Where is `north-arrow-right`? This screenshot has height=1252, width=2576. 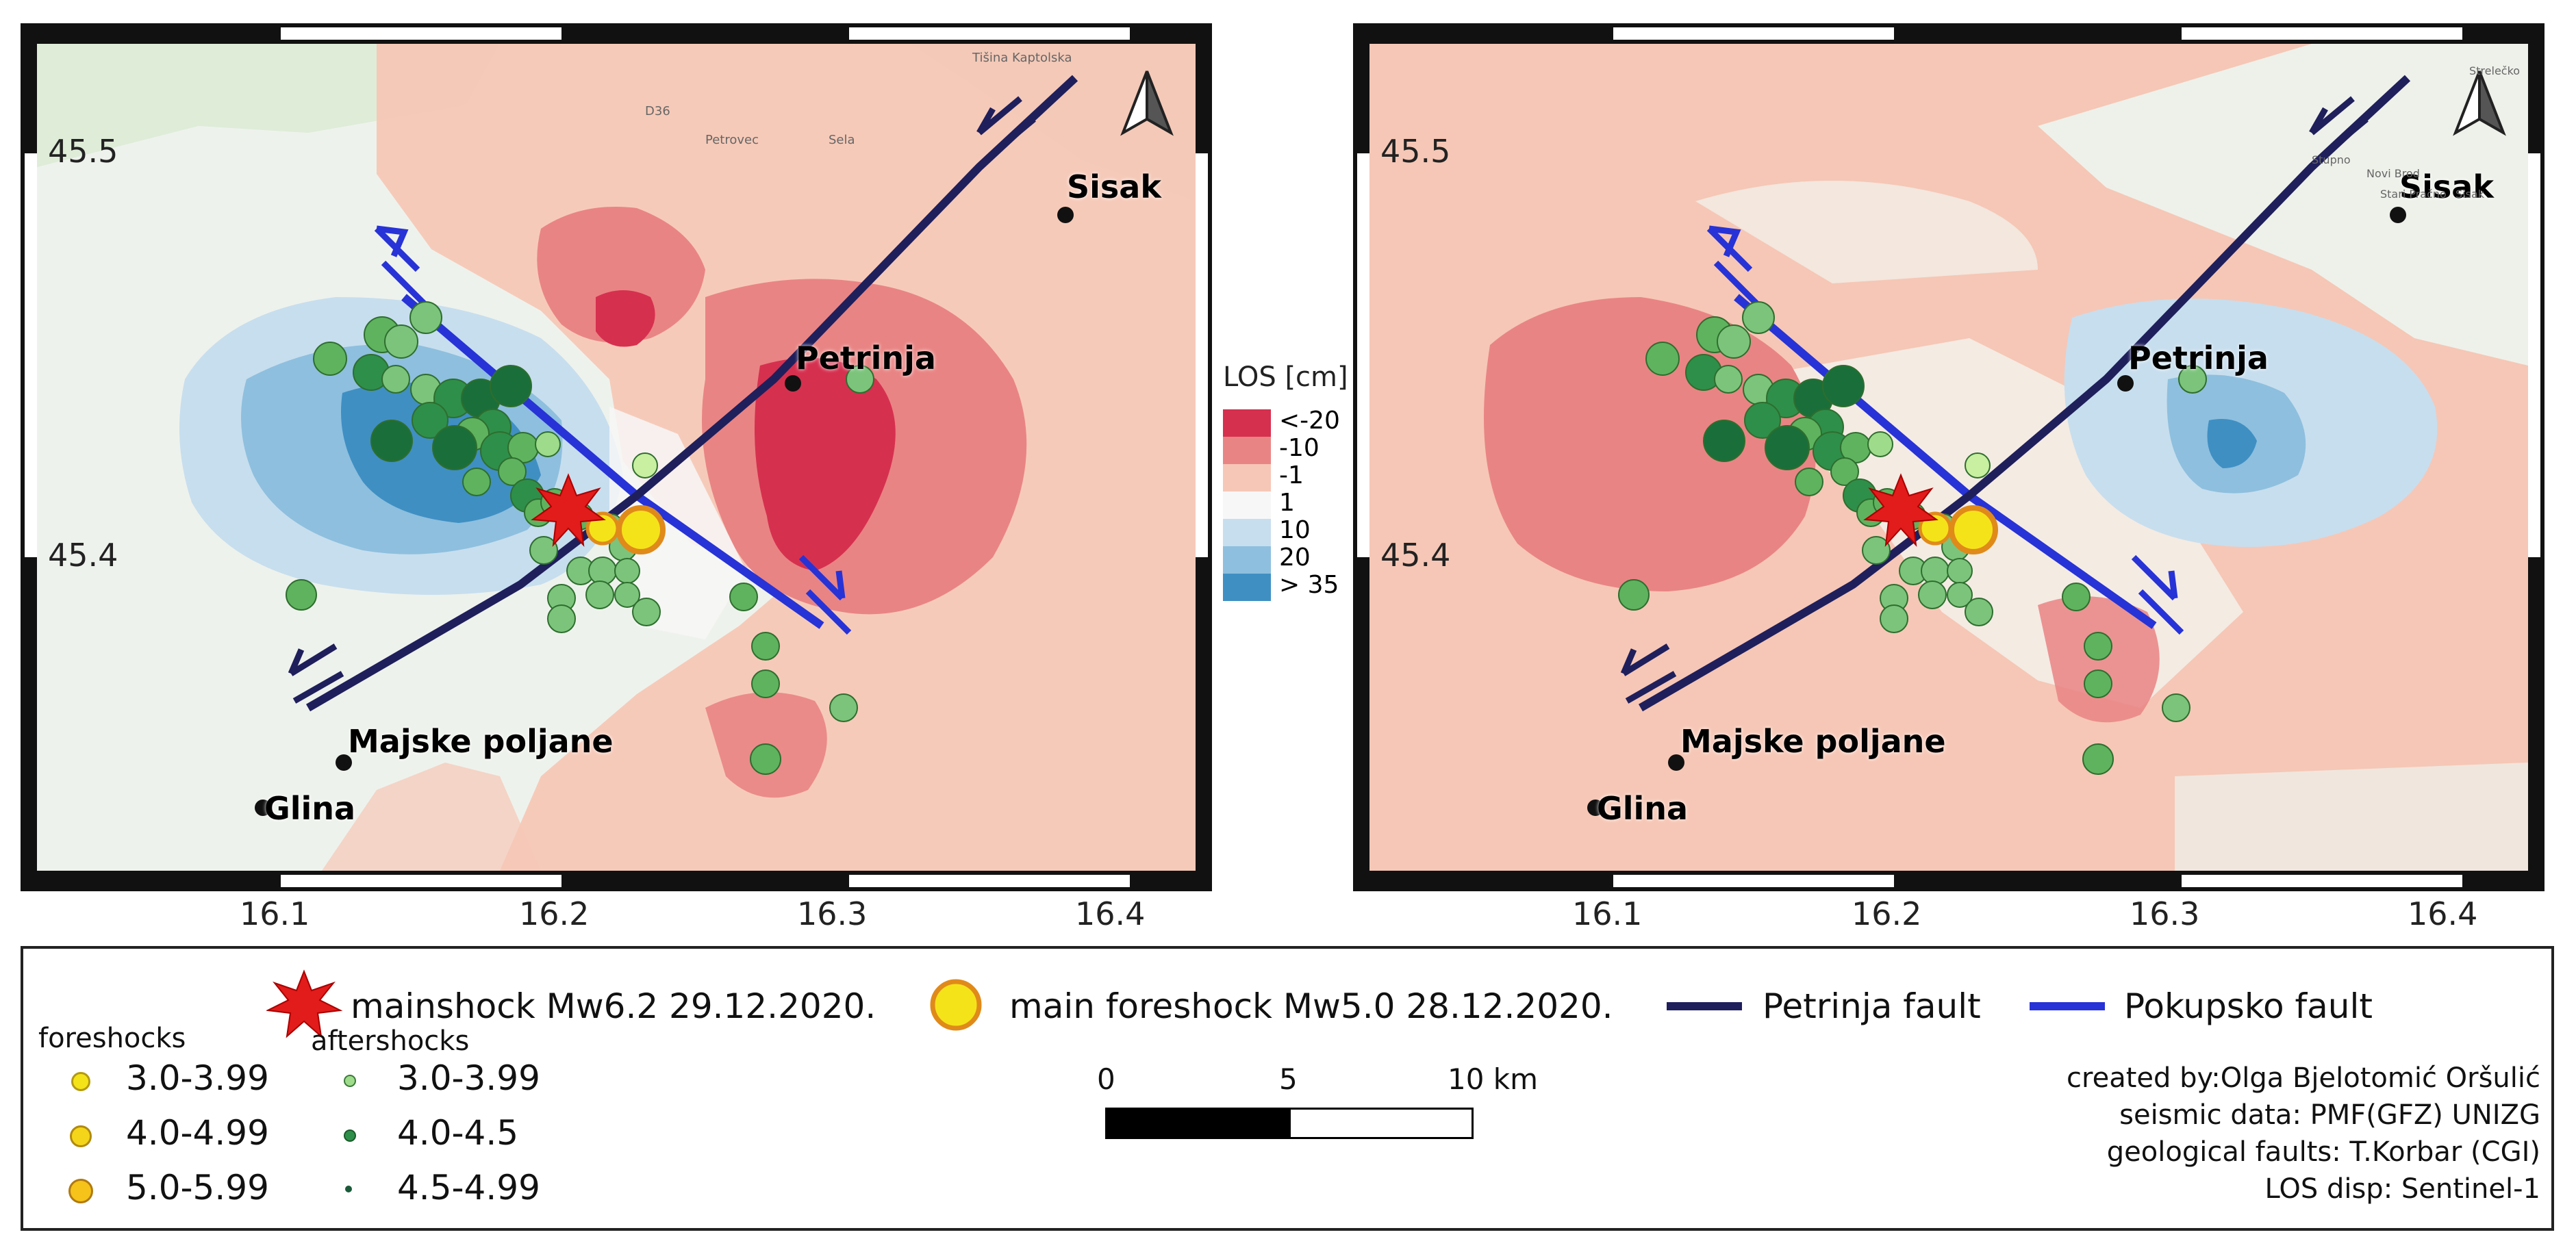 north-arrow-right is located at coordinates (2479, 103).